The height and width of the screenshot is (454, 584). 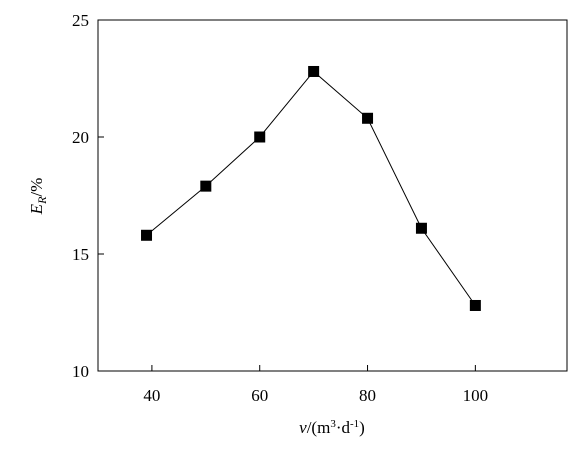 I want to click on x-tick-label: 100, so click(x=476, y=395).